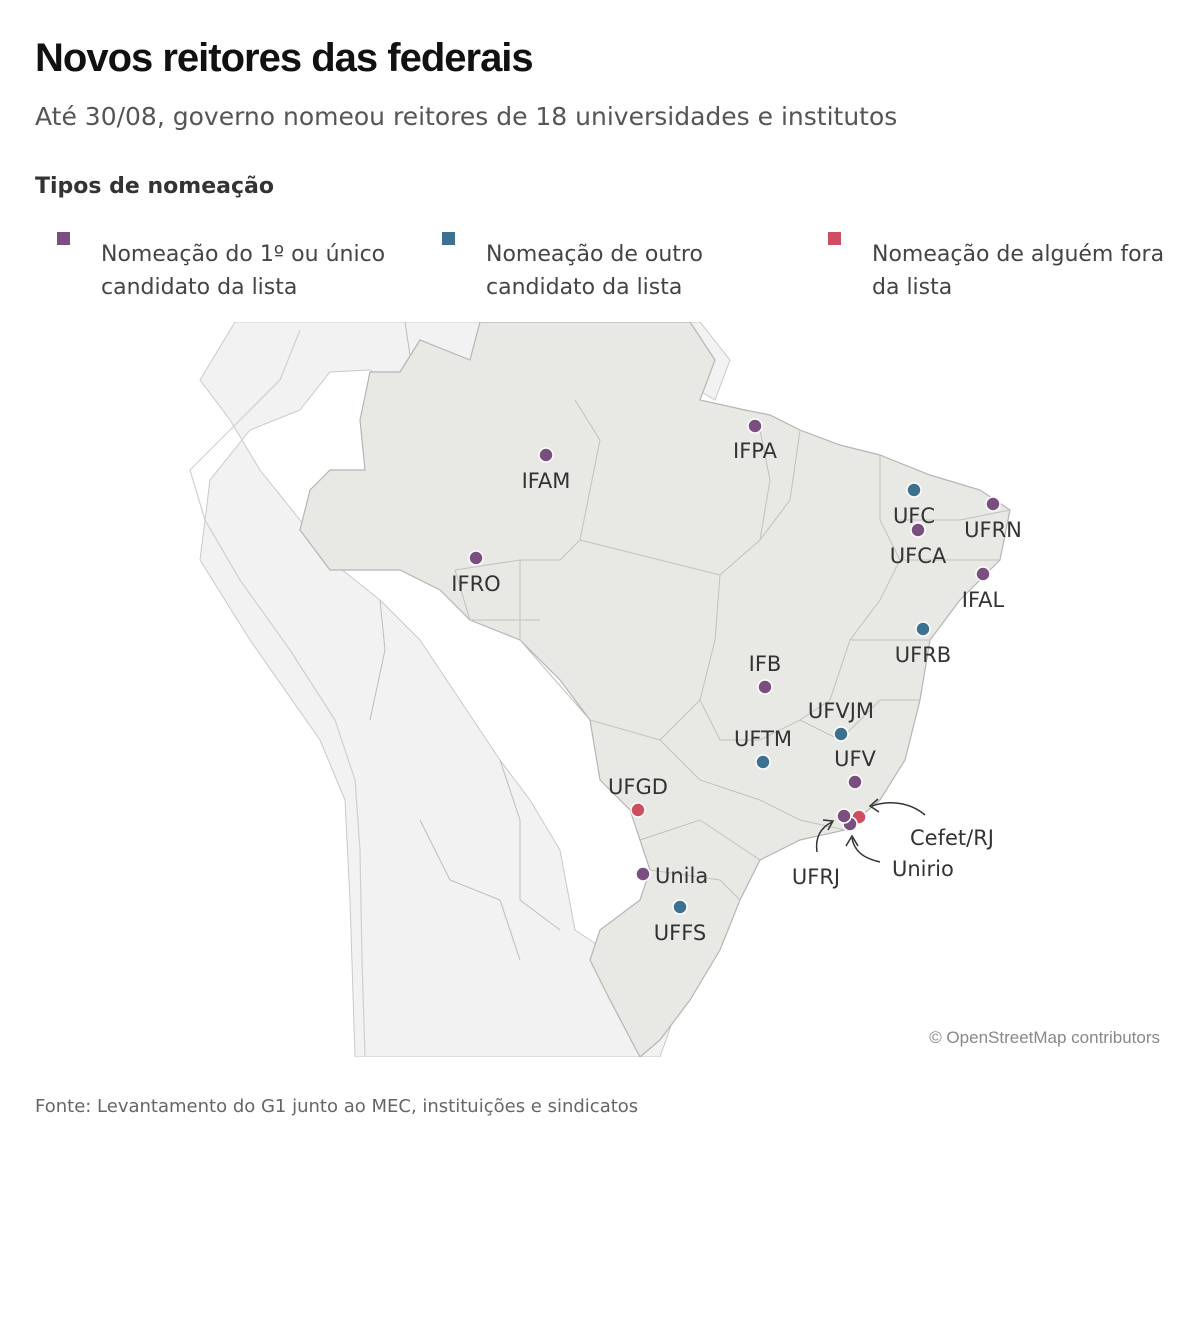 This screenshot has width=1200, height=1325. What do you see at coordinates (680, 933) in the screenshot?
I see `marker-label-uffs: UFFS` at bounding box center [680, 933].